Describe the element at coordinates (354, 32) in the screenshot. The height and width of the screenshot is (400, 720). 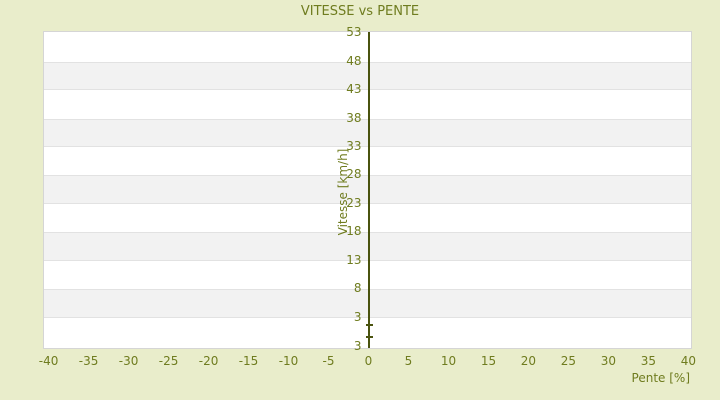
I see `y-tick-label: 53` at that location.